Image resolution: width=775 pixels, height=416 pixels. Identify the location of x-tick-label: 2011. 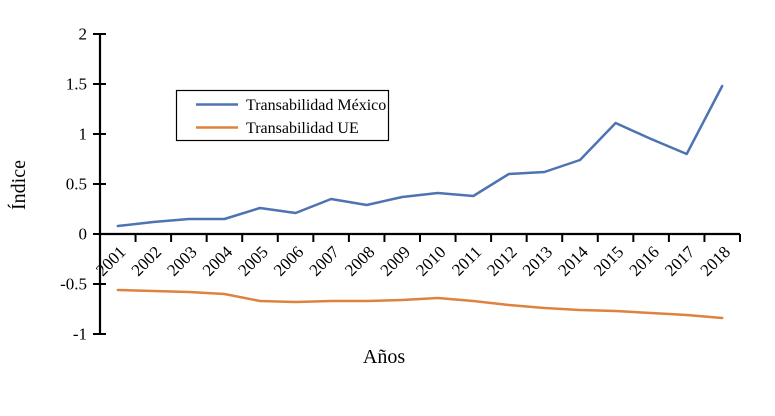
(466, 260).